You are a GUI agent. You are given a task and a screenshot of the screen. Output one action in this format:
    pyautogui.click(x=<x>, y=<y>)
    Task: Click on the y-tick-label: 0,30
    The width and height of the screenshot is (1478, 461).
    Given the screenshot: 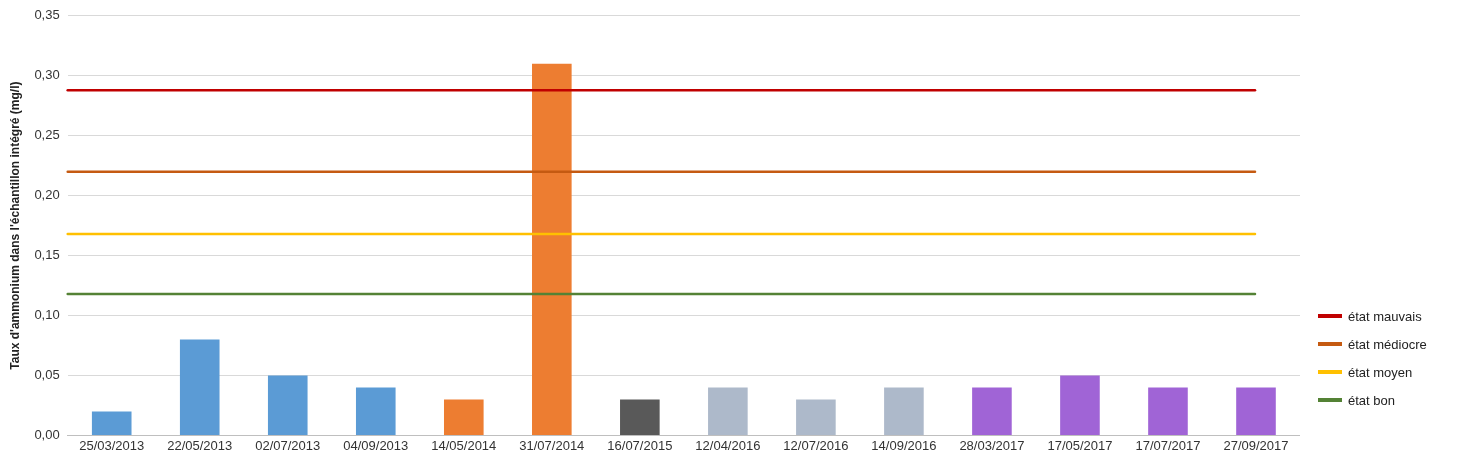 What is the action you would take?
    pyautogui.click(x=47, y=75)
    